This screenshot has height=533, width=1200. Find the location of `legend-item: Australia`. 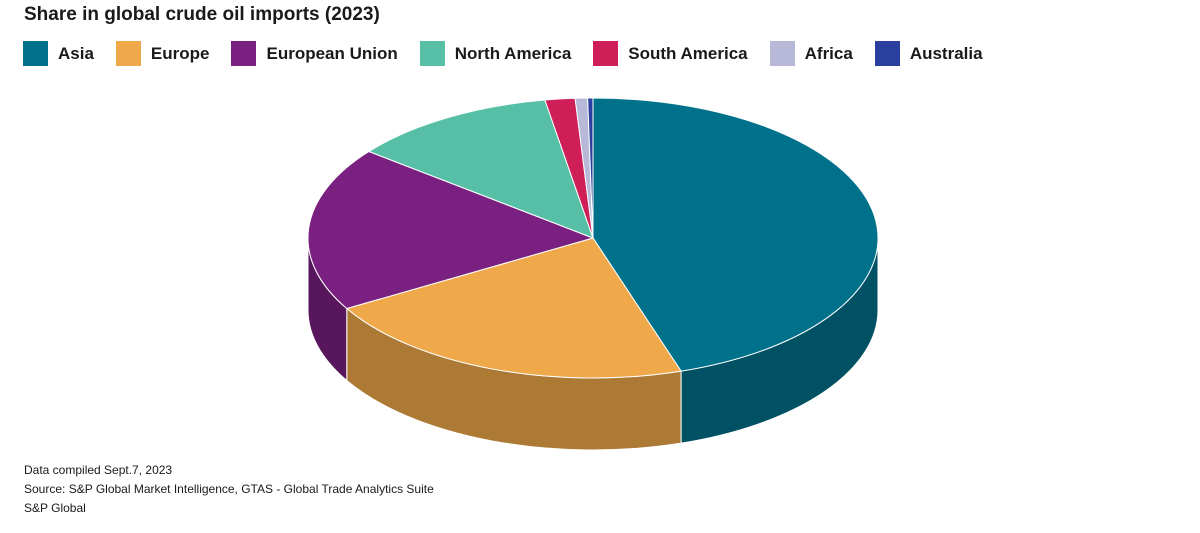

legend-item: Australia is located at coordinates (928, 53).